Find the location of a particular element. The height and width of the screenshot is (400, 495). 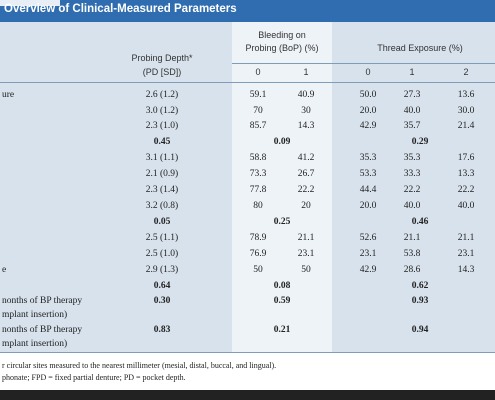

title-bar is located at coordinates (247, 11).